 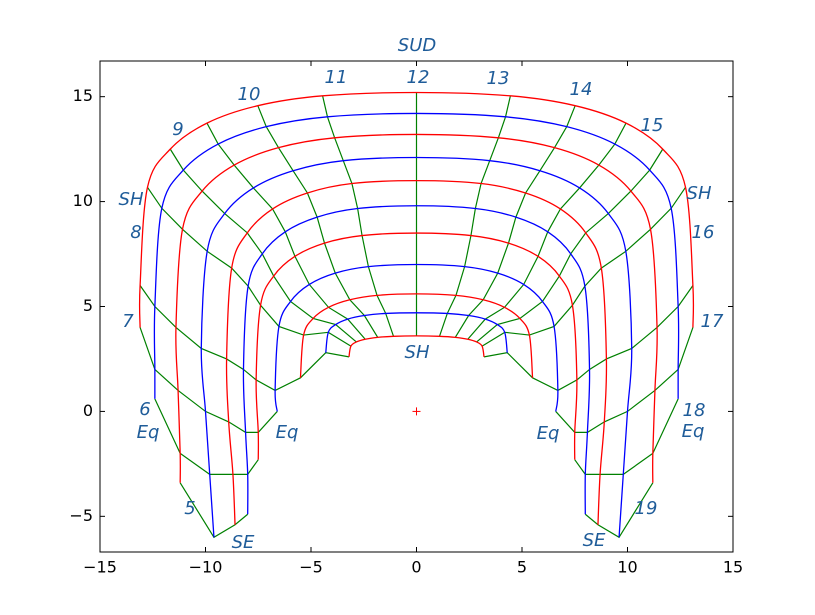 I want to click on annotation: 18, so click(x=694, y=410).